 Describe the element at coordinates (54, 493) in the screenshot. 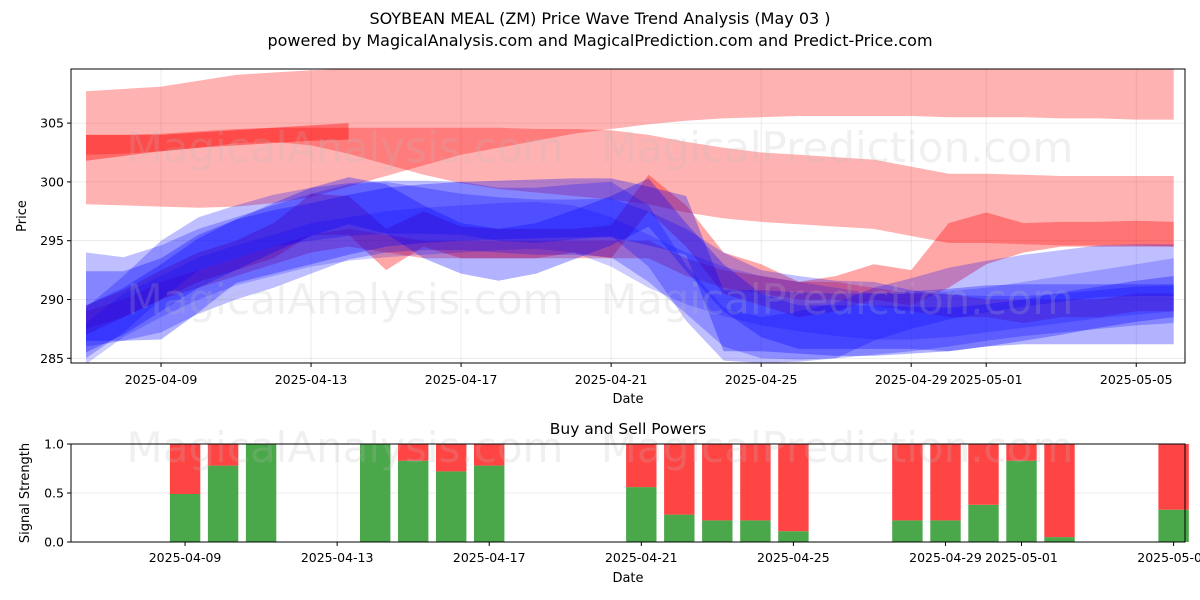

I see `signal-y-tick-0.5: 0.5` at that location.